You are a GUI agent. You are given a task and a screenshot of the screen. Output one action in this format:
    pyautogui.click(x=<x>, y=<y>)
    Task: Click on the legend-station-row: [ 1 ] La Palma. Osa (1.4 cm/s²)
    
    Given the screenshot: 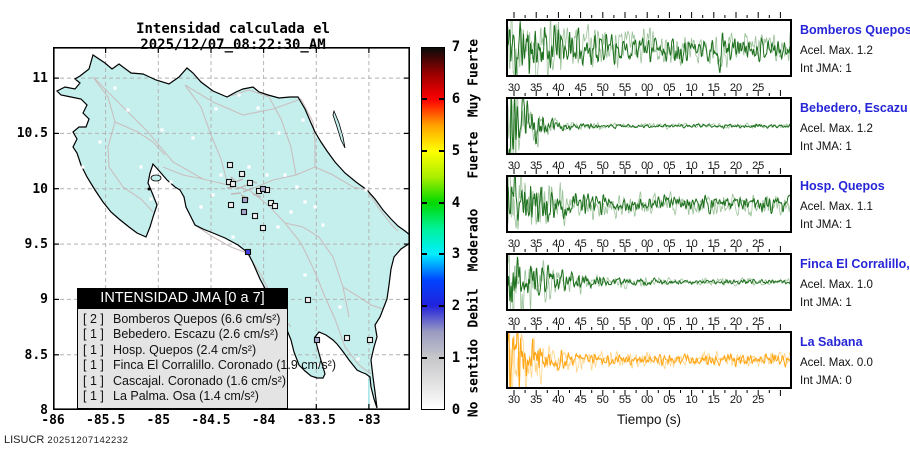 What is the action you would take?
    pyautogui.click(x=182, y=396)
    